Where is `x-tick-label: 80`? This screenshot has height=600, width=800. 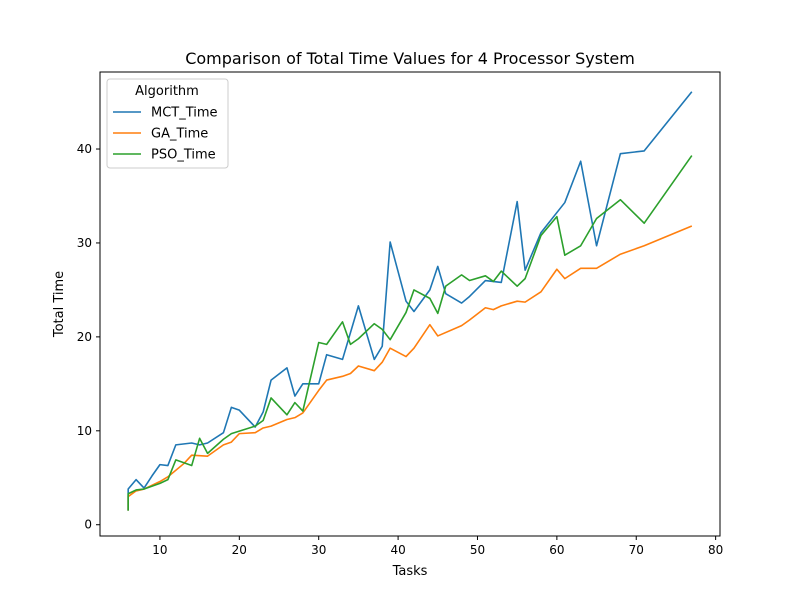 x-tick-label: 80 is located at coordinates (715, 550).